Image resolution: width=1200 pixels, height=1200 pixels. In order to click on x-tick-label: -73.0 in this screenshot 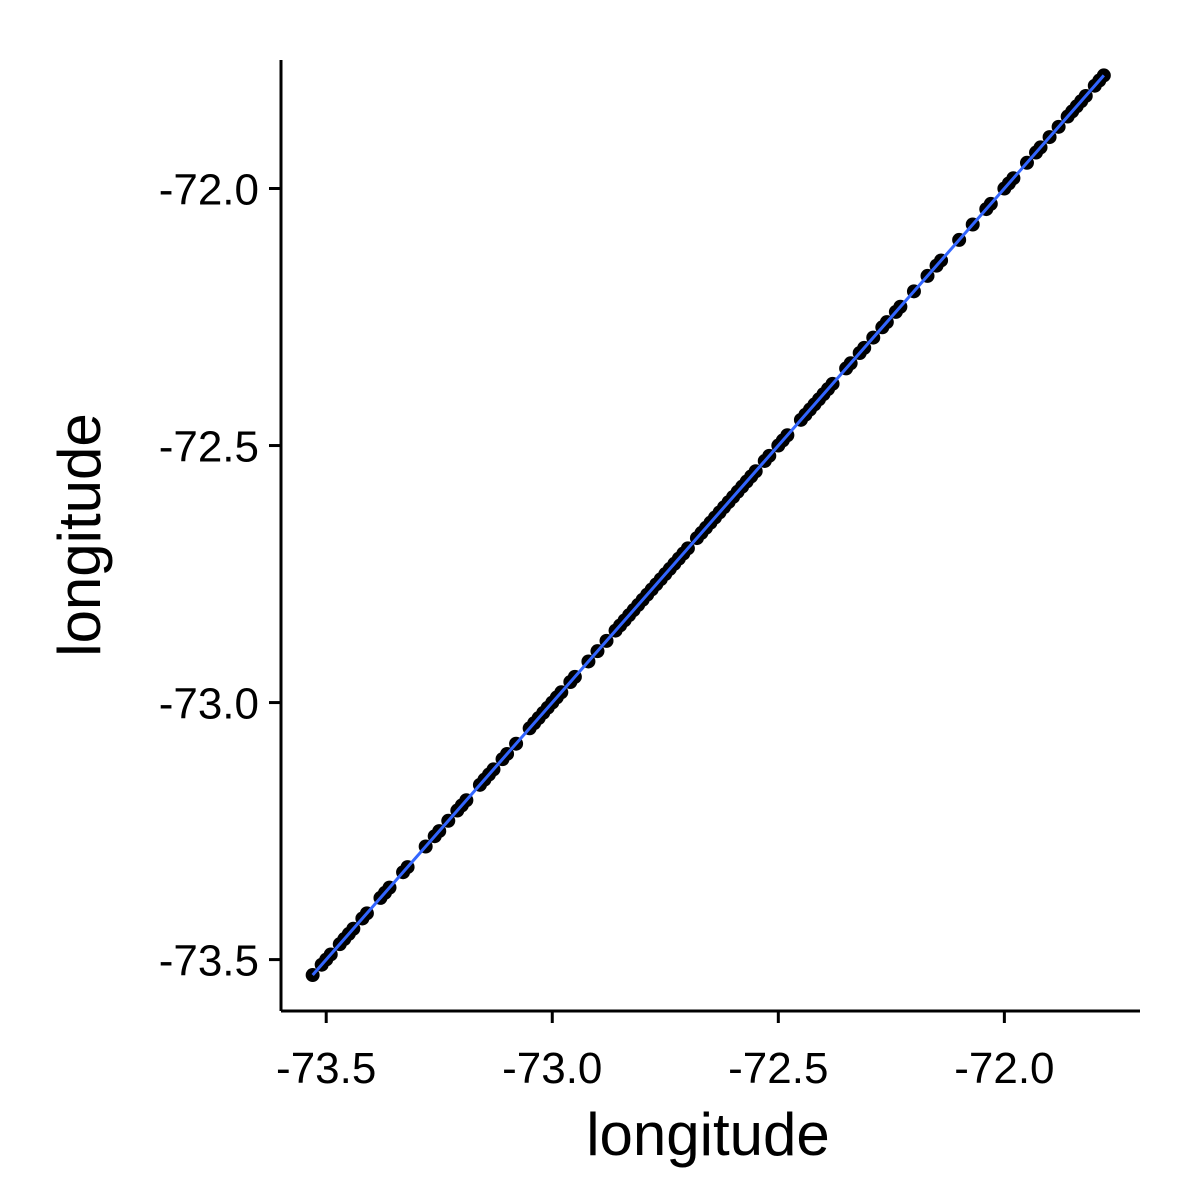, I will do `click(552, 1068)`.